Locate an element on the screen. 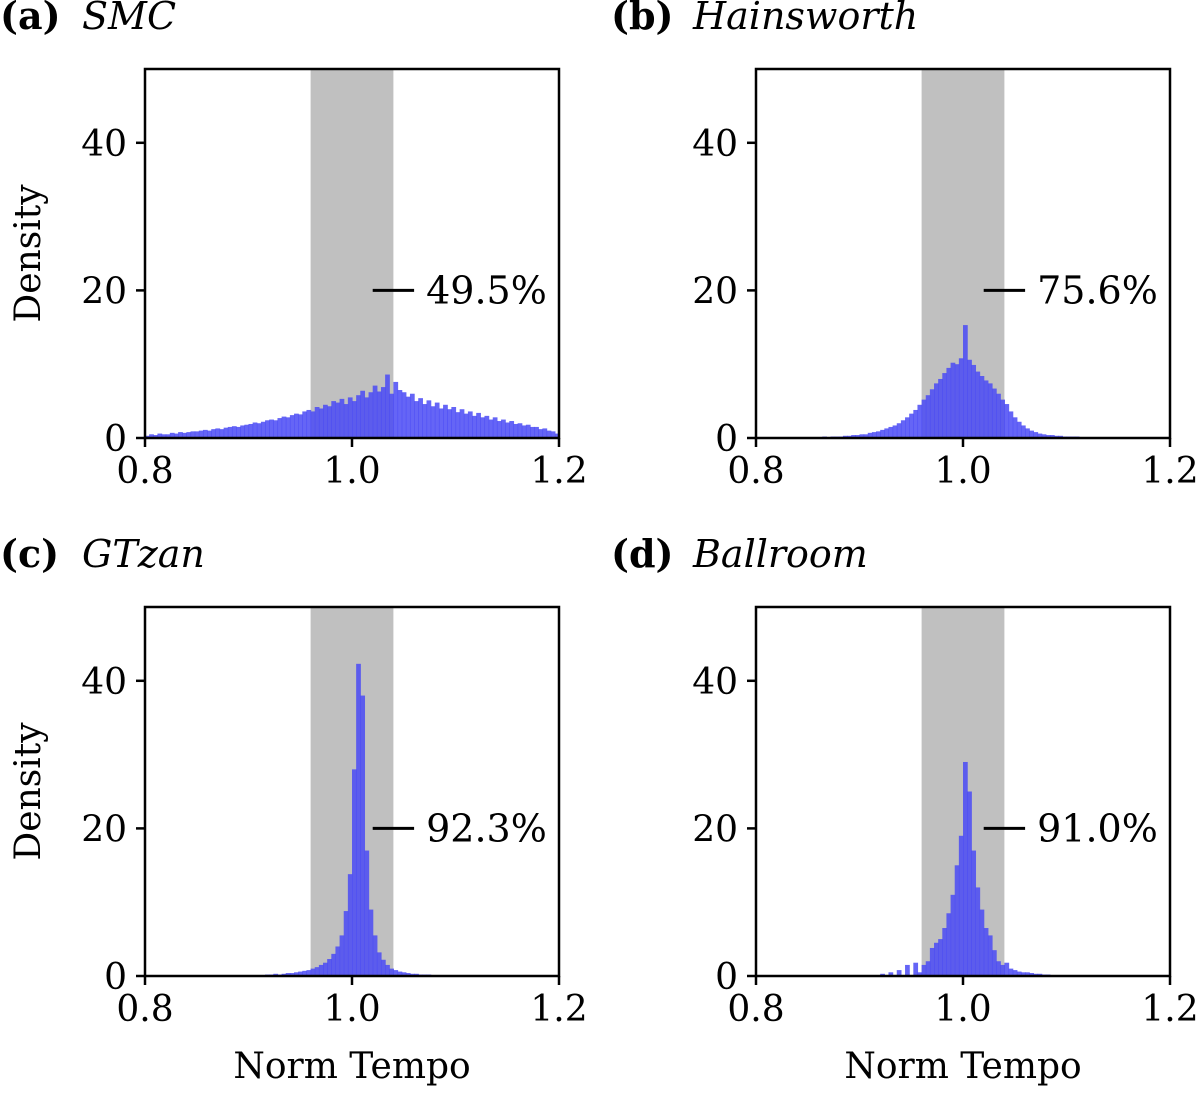 Image resolution: width=1200 pixels, height=1100 pixels. y-axis-label: Density is located at coordinates (28, 253).